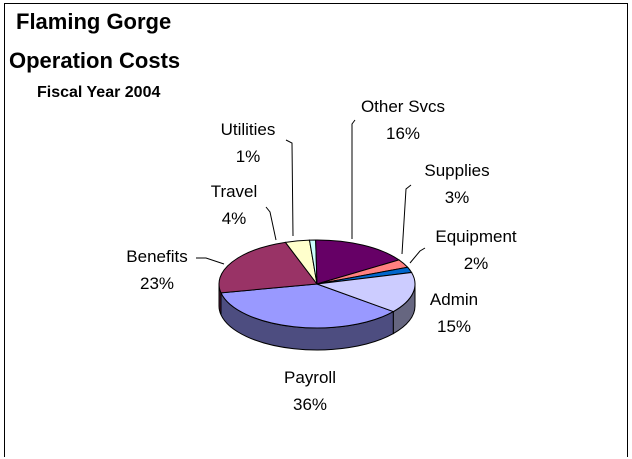  What do you see at coordinates (94, 21) in the screenshot?
I see `chart-title-line-1: Flaming Gorge` at bounding box center [94, 21].